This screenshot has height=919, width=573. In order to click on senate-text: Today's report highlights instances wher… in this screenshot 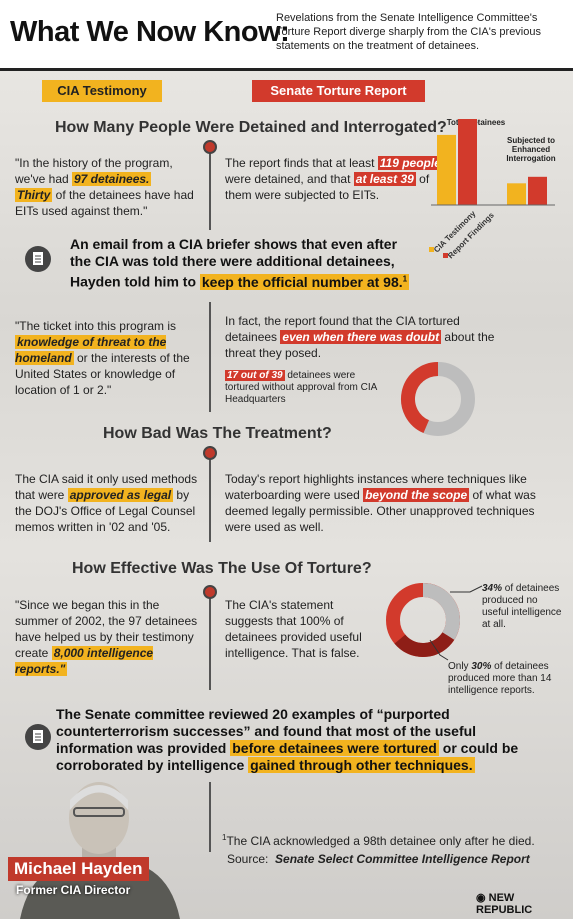, I will do `click(385, 503)`.